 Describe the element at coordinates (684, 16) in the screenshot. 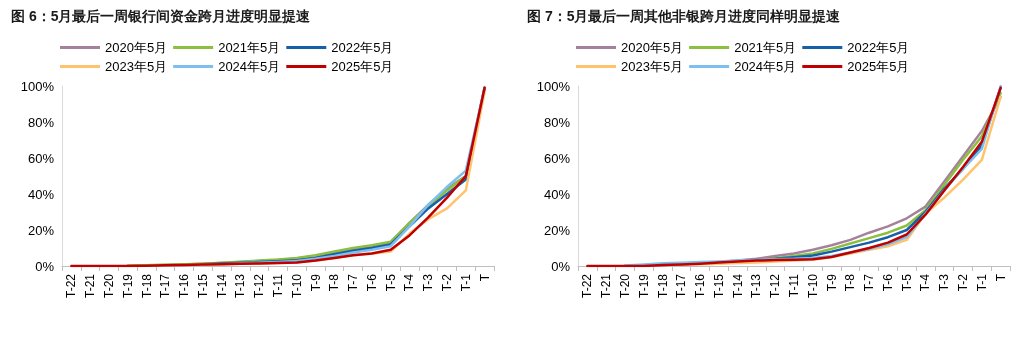

I see `chart-title: 图 7：5月最后一周其他非银跨月进度同样明显提速` at that location.